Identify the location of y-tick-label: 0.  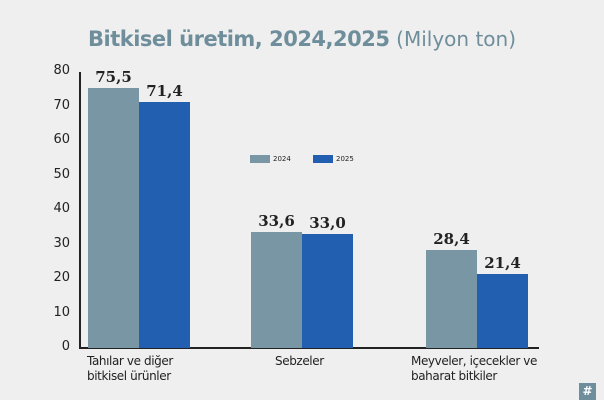
(65, 346).